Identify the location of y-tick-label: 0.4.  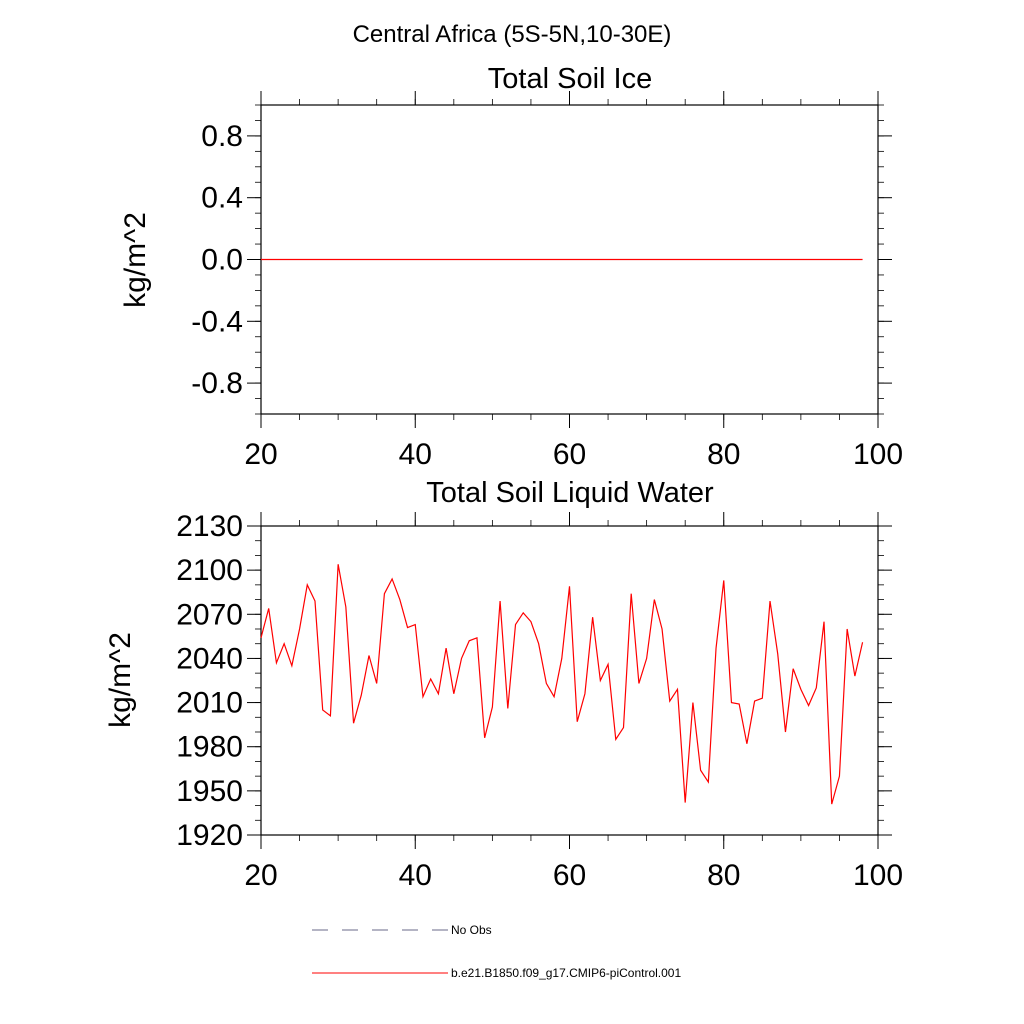
(222, 198).